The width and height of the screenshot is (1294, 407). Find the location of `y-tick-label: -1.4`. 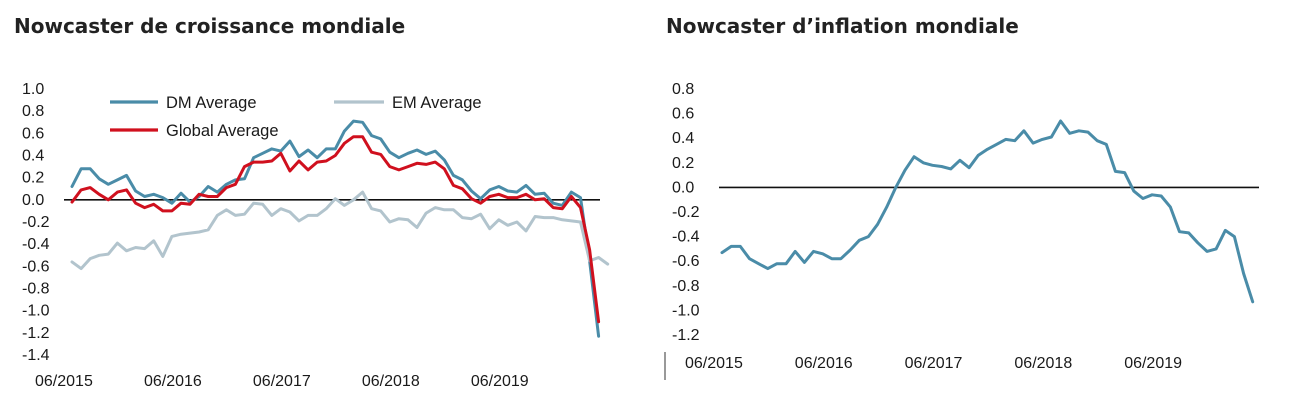

y-tick-label: -1.4 is located at coordinates (36, 355).